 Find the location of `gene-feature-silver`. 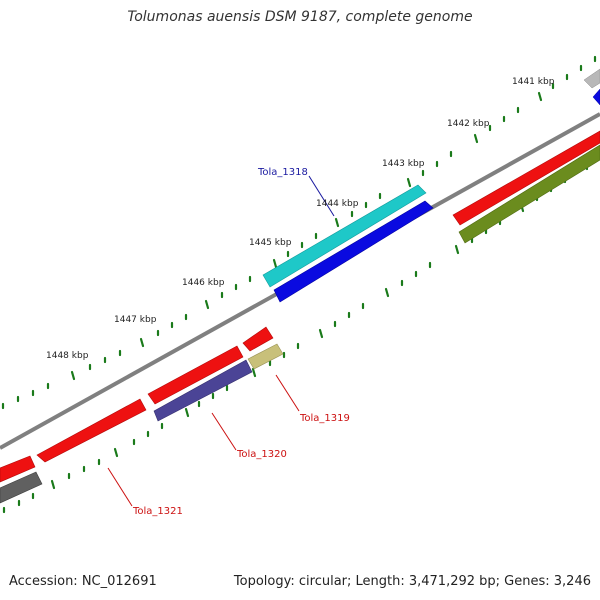

gene-feature-silver is located at coordinates (591, 78).